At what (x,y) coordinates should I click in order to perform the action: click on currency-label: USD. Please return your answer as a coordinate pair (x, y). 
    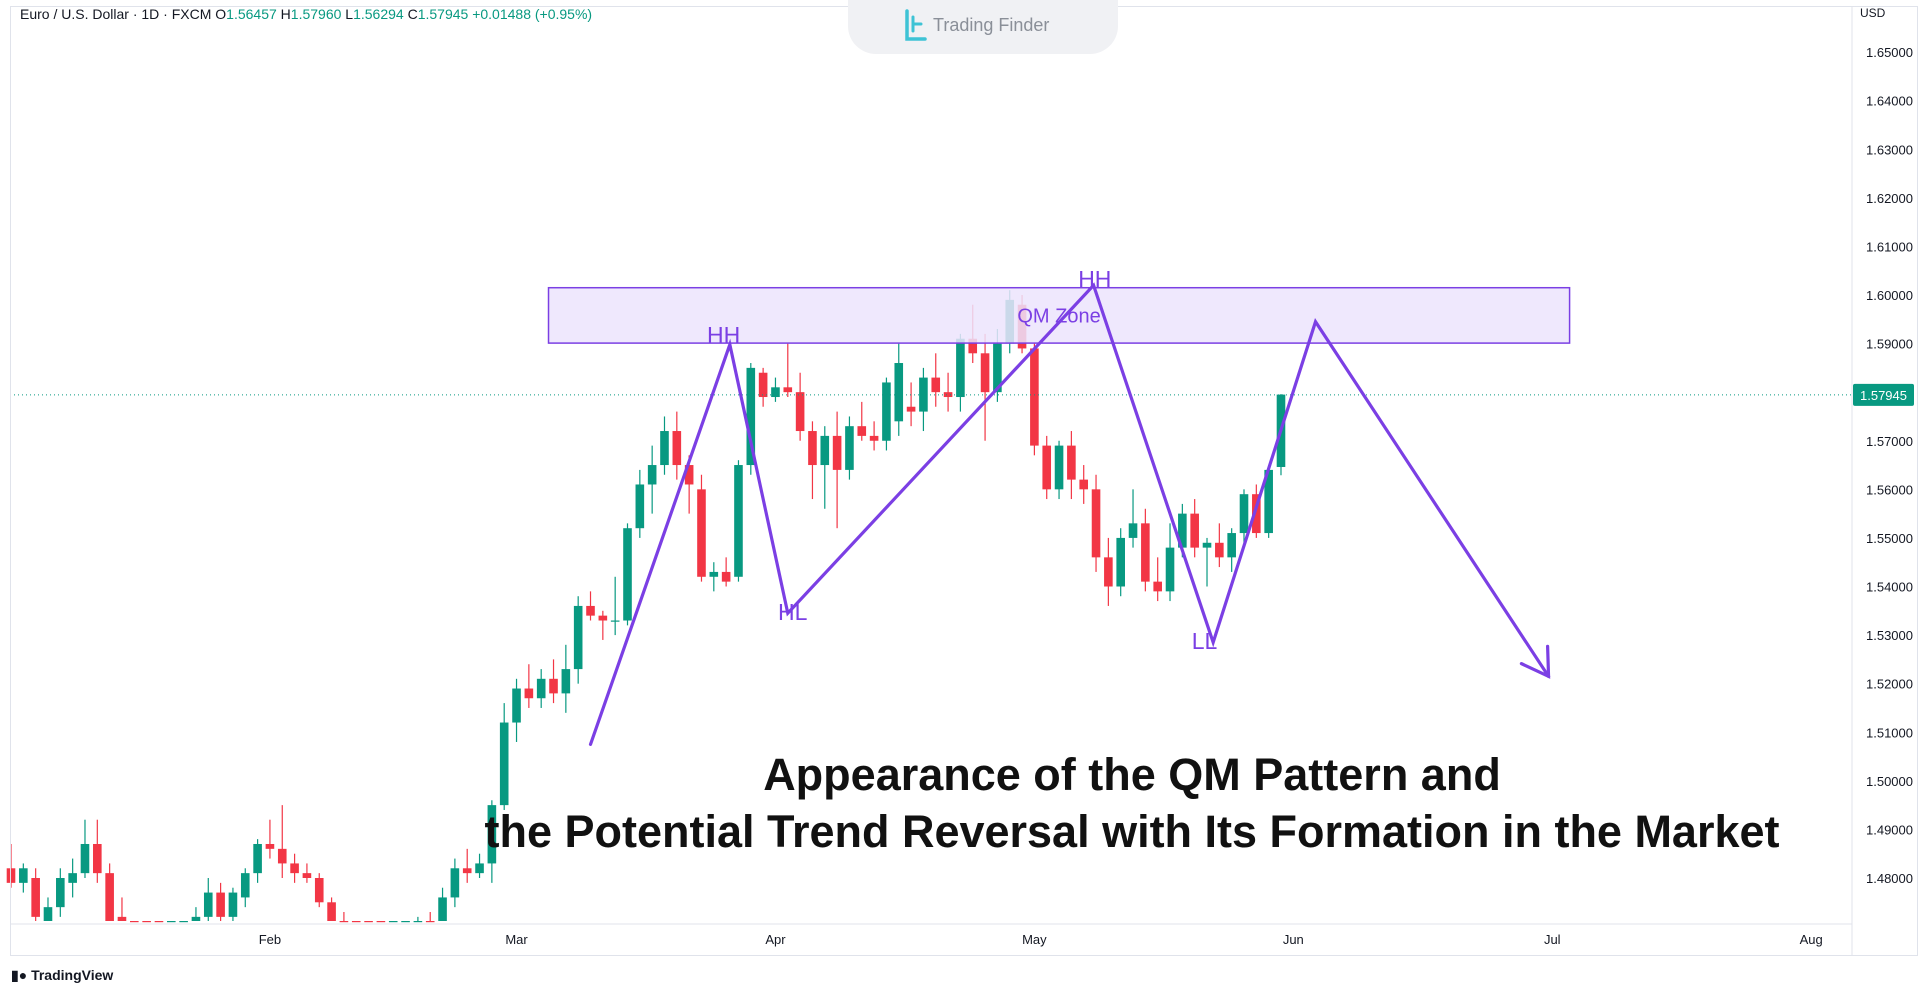
    Looking at the image, I should click on (1873, 13).